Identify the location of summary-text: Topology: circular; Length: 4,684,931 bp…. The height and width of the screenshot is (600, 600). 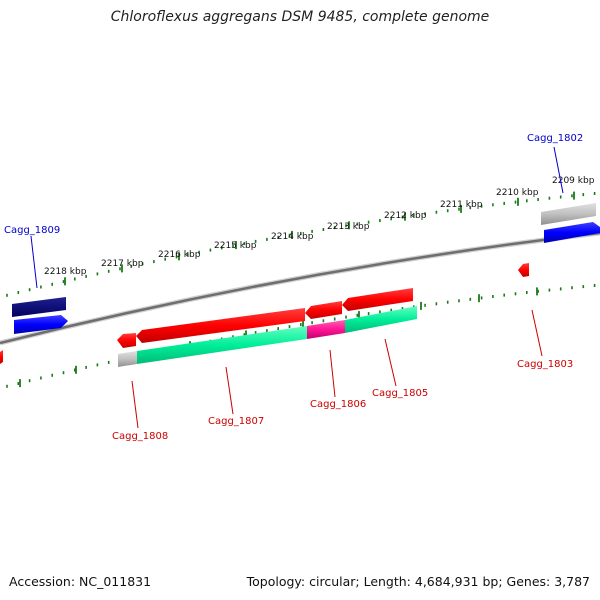
(418, 581).